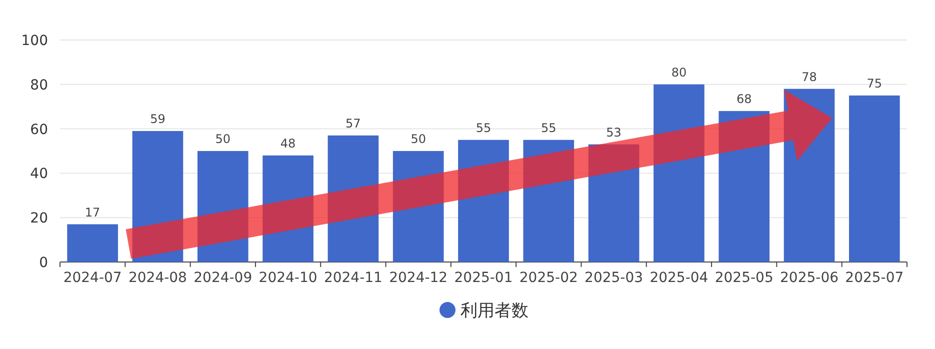 The width and height of the screenshot is (935, 349). Describe the element at coordinates (43, 263) in the screenshot. I see `y-tick-label: 0` at that location.